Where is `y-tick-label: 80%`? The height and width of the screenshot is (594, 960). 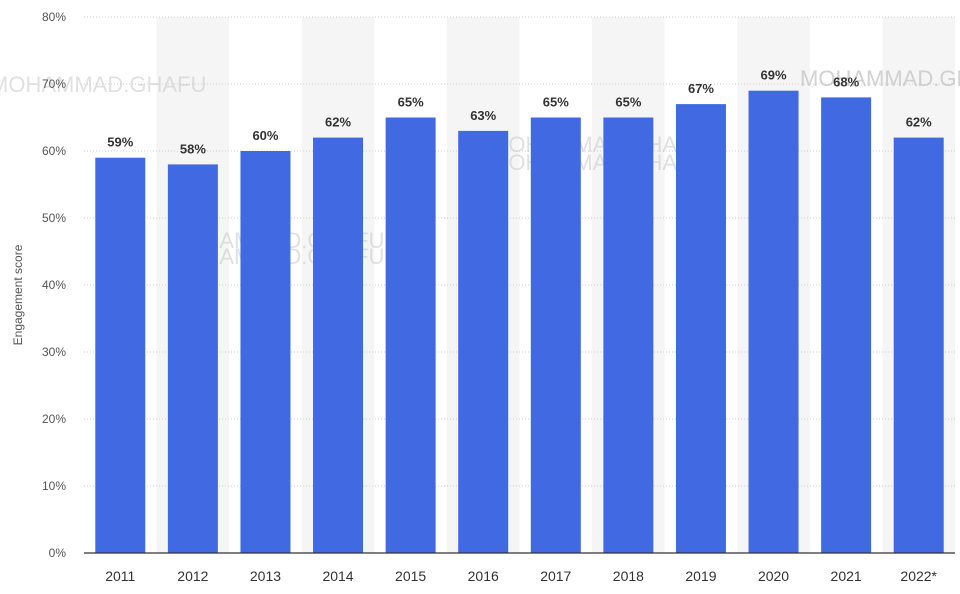
y-tick-label: 80% is located at coordinates (54, 17).